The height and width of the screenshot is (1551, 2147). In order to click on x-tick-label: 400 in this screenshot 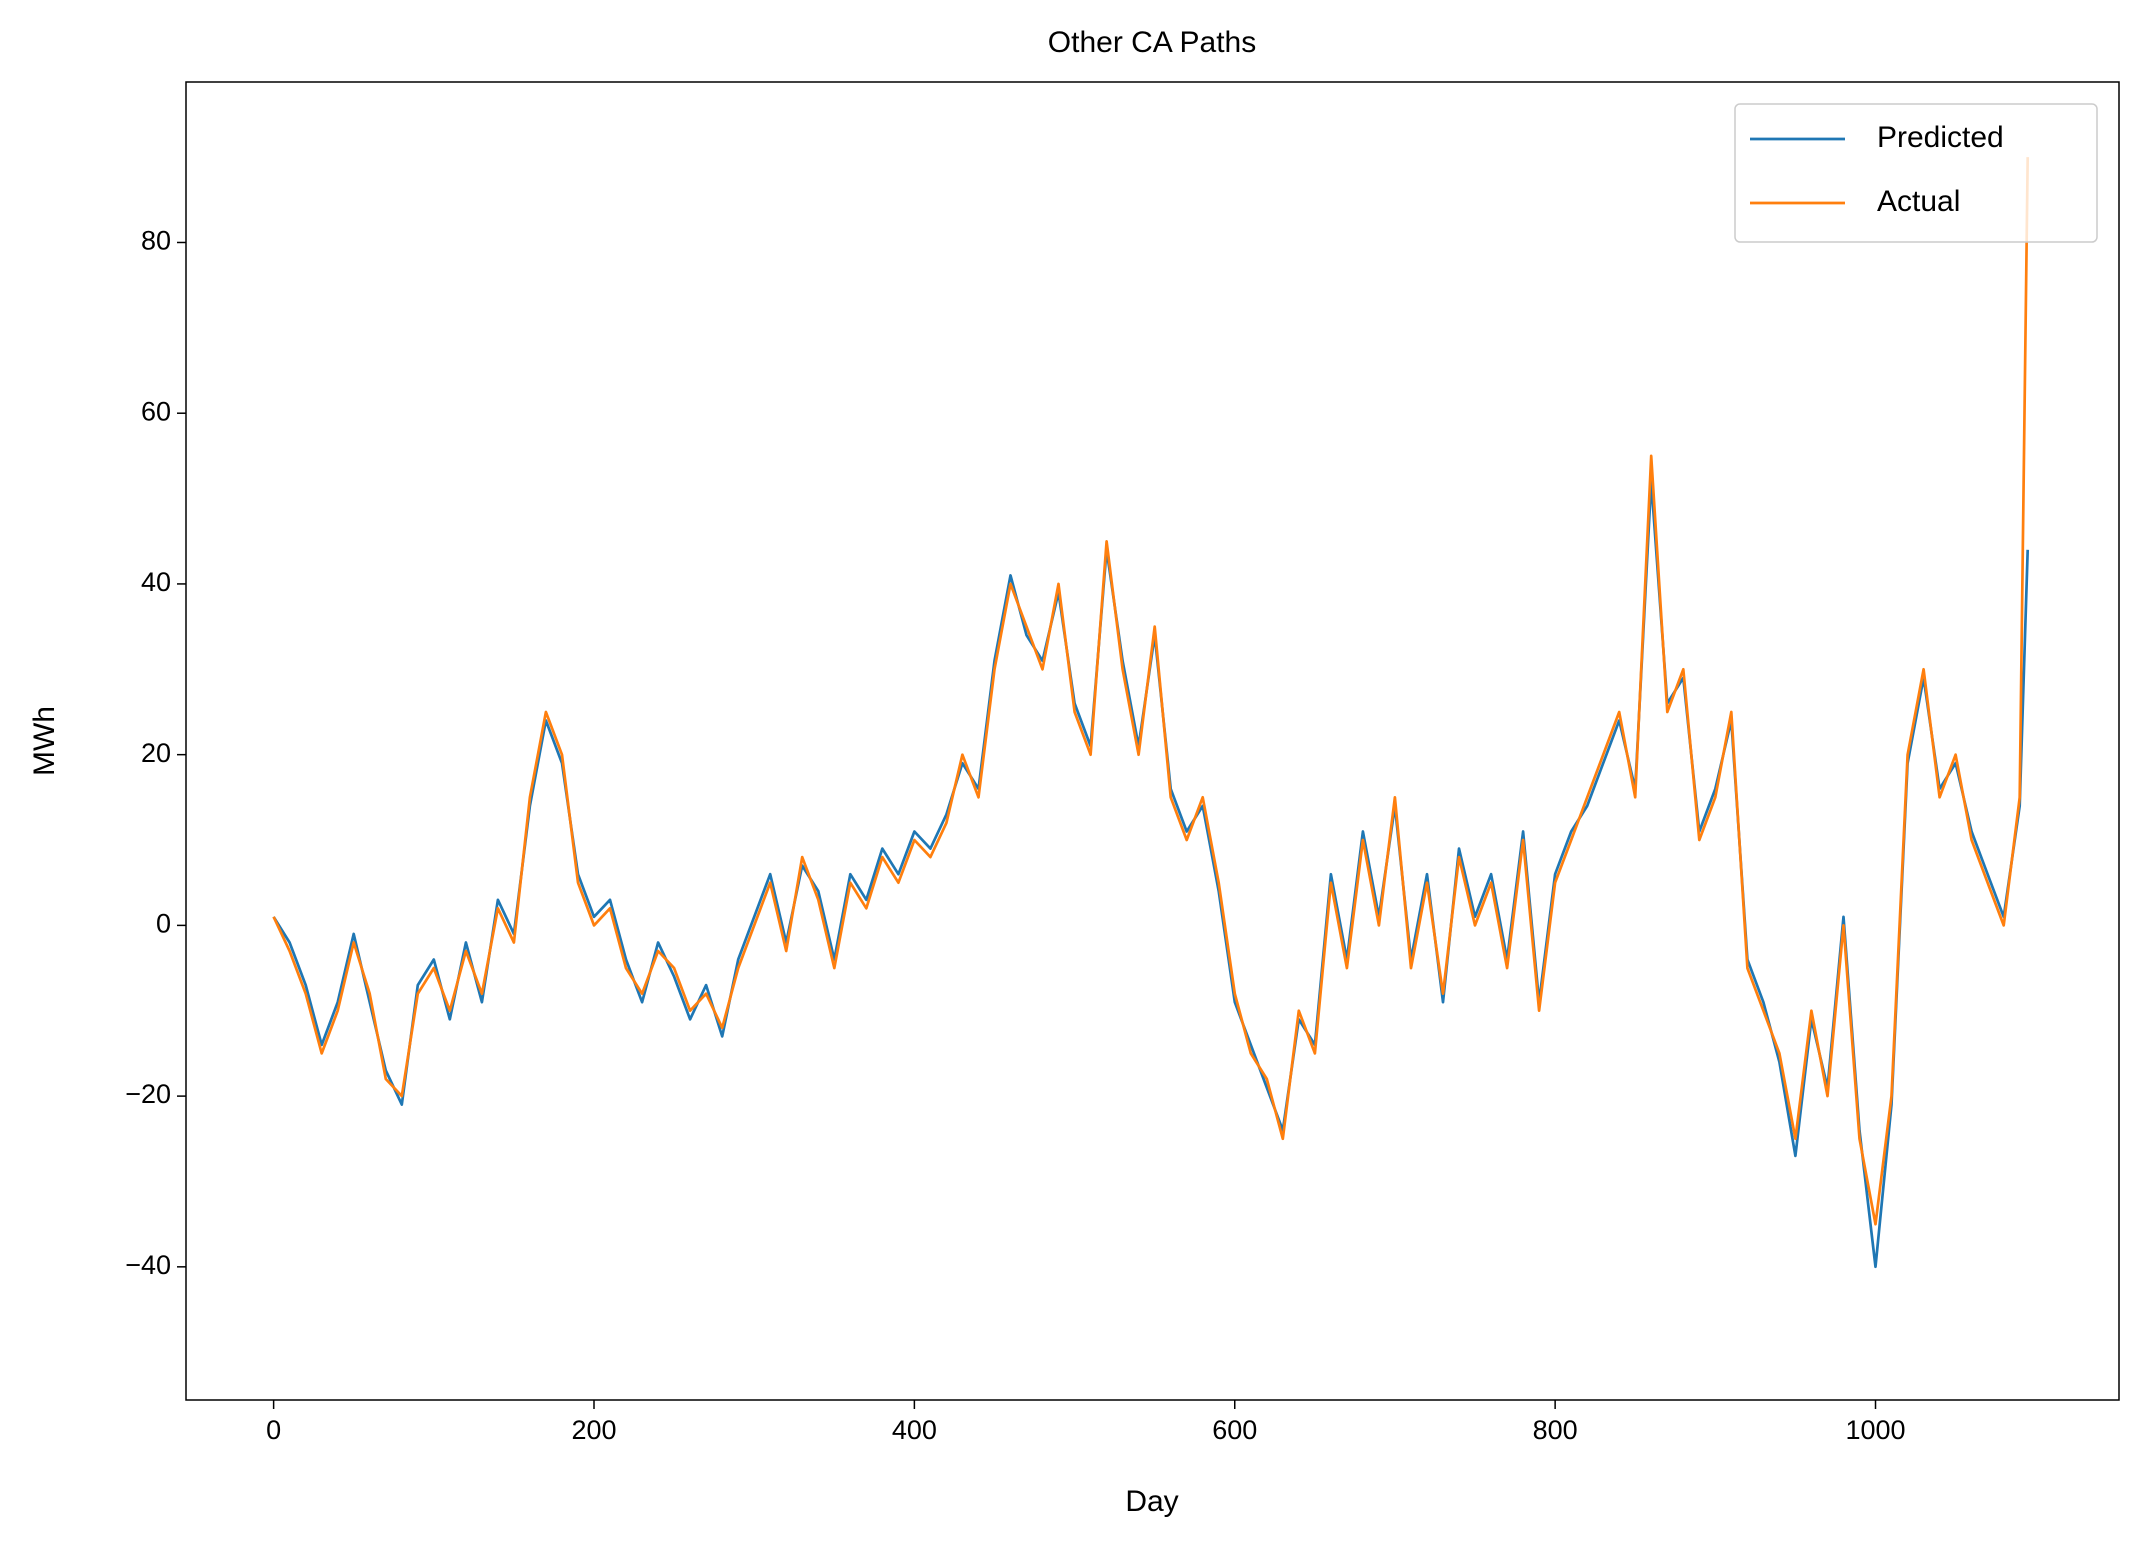, I will do `click(914, 1430)`.